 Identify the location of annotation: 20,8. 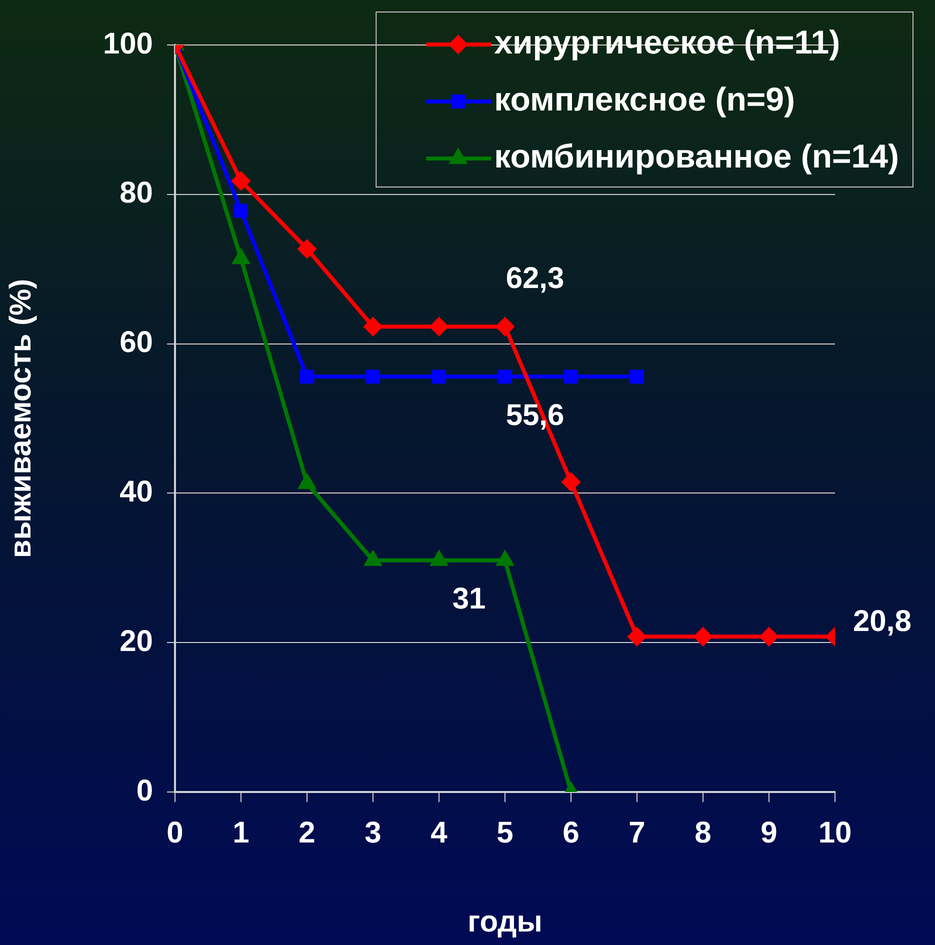
(882, 621).